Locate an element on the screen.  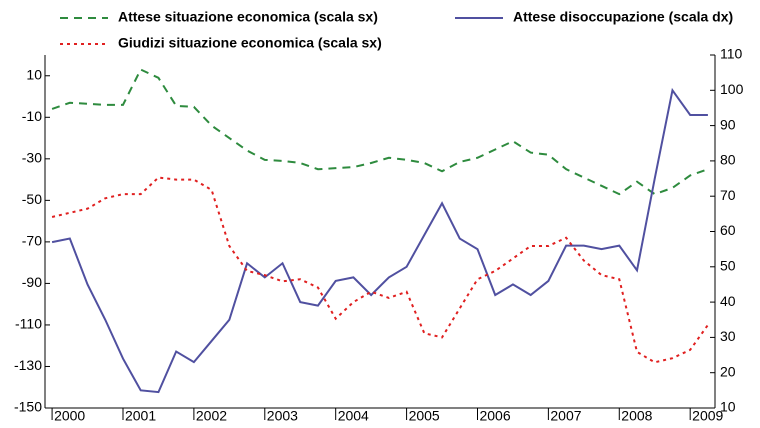
y2-tick-label: 100 is located at coordinates (732, 89).